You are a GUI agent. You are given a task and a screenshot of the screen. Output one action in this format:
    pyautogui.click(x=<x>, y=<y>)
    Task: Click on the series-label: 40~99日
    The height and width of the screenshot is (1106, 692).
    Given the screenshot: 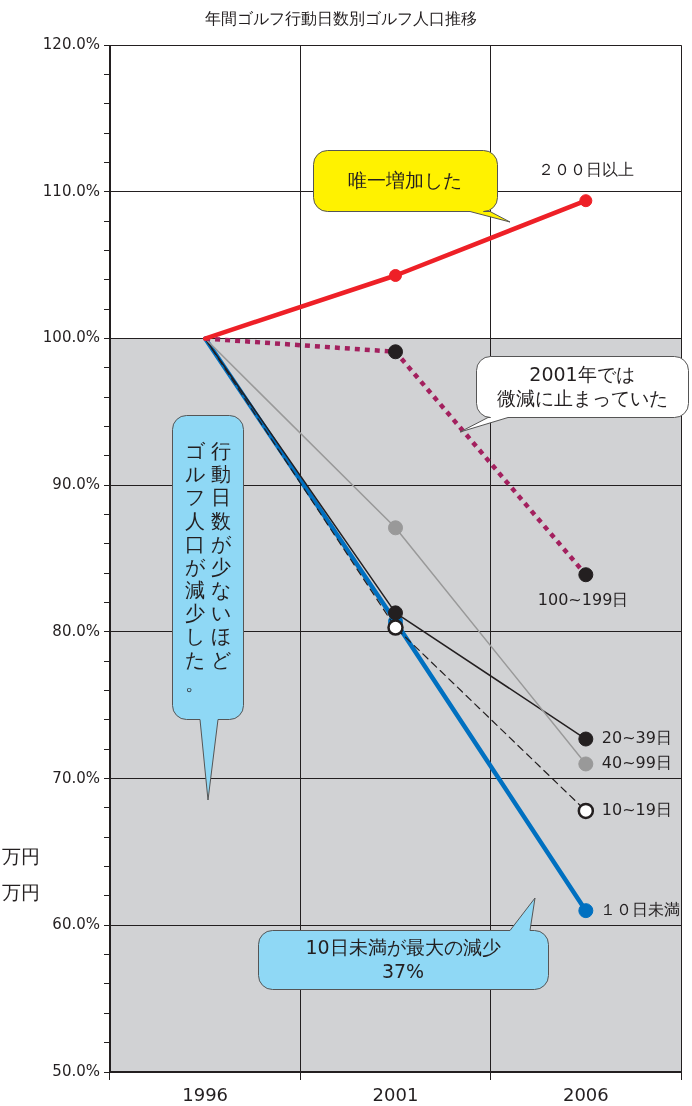 What is the action you would take?
    pyautogui.click(x=636, y=763)
    